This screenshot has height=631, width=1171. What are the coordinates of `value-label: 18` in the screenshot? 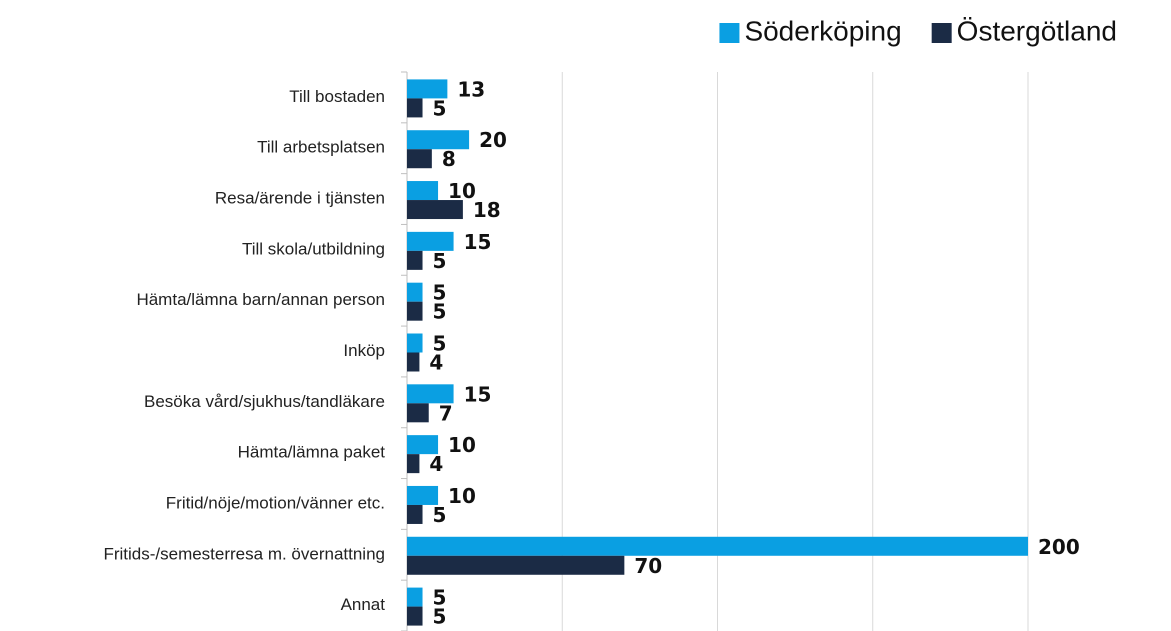 It's located at (487, 210).